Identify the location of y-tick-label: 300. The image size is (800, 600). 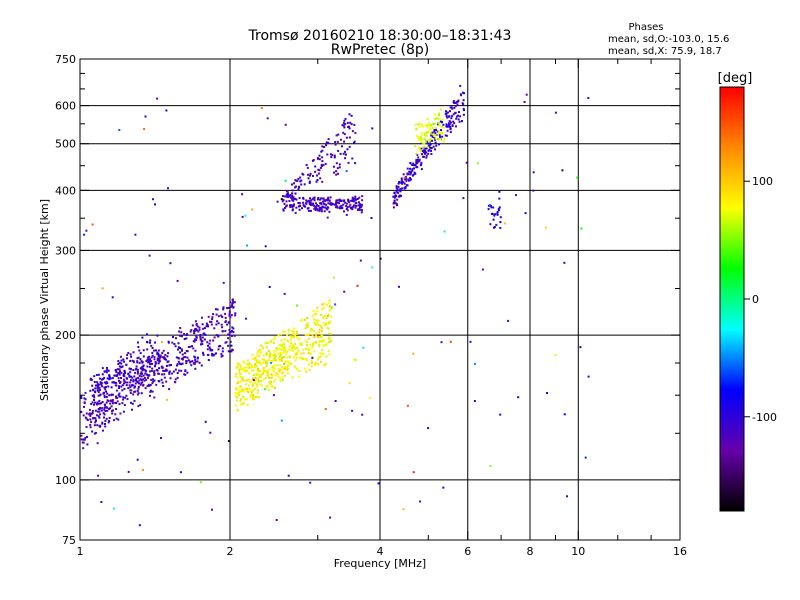
(65, 250).